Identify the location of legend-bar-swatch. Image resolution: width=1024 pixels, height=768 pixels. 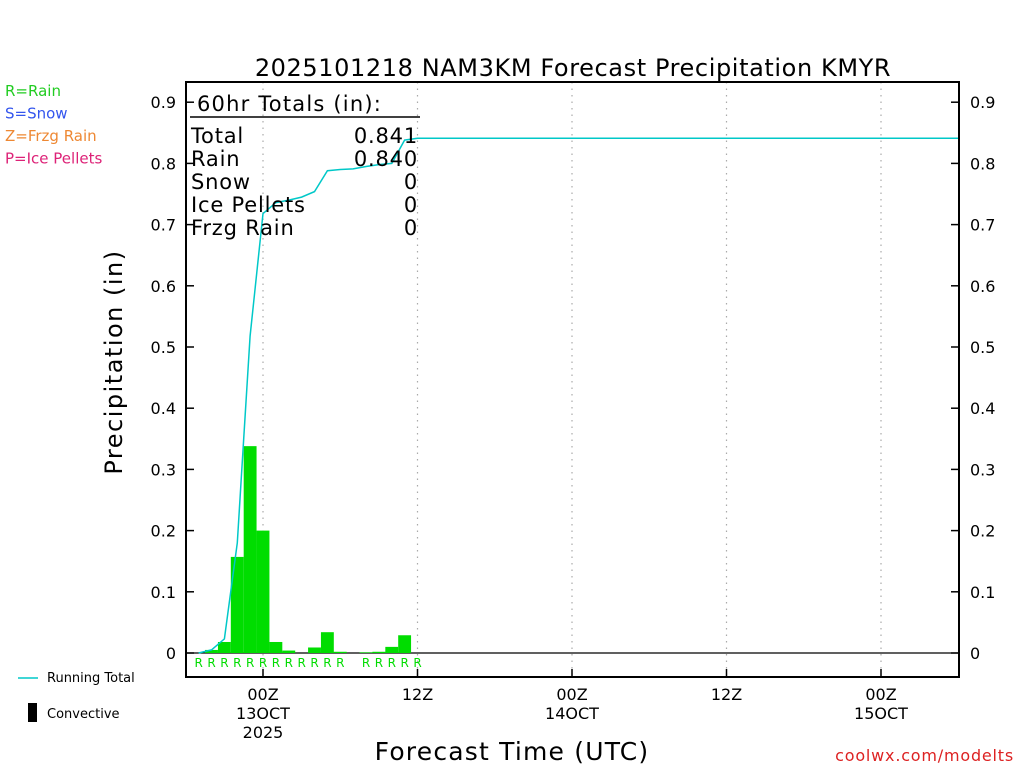
(32, 712).